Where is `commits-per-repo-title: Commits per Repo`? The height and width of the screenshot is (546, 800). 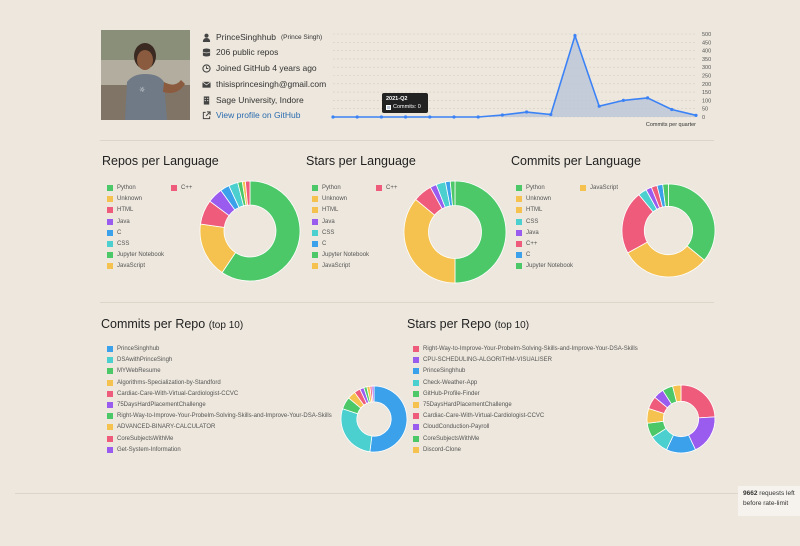 commits-per-repo-title: Commits per Repo is located at coordinates (153, 324).